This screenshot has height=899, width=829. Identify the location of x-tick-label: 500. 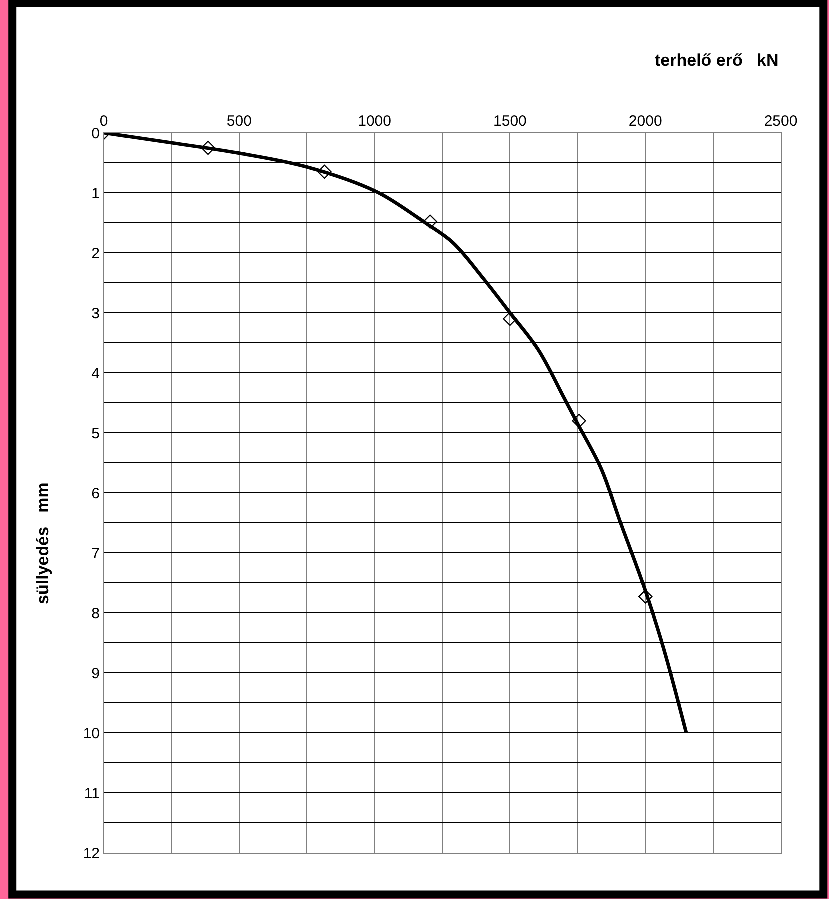
(239, 121).